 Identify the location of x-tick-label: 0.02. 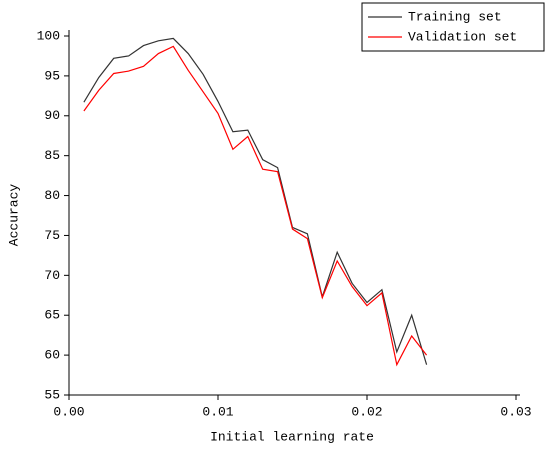
(366, 411).